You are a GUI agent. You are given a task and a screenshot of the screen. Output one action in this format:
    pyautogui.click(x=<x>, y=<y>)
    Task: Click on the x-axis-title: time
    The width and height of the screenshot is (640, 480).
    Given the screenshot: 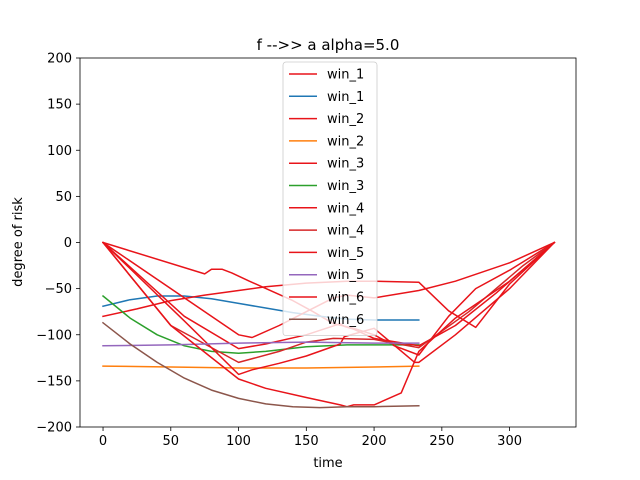 What is the action you would take?
    pyautogui.click(x=327, y=463)
    